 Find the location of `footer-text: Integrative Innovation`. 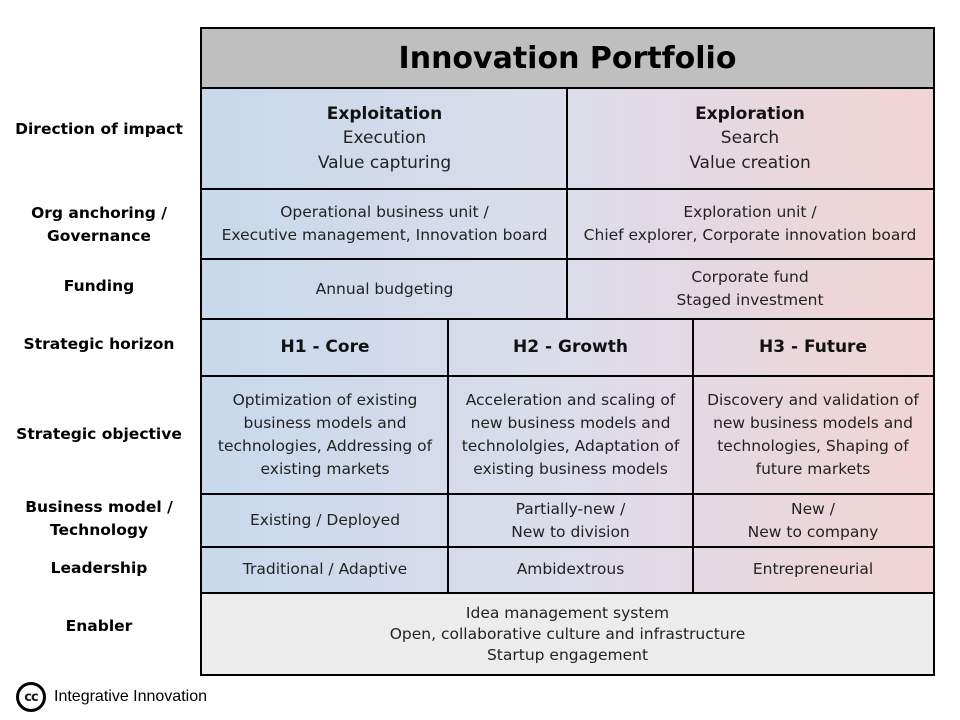

footer-text: Integrative Innovation is located at coordinates (130, 696).